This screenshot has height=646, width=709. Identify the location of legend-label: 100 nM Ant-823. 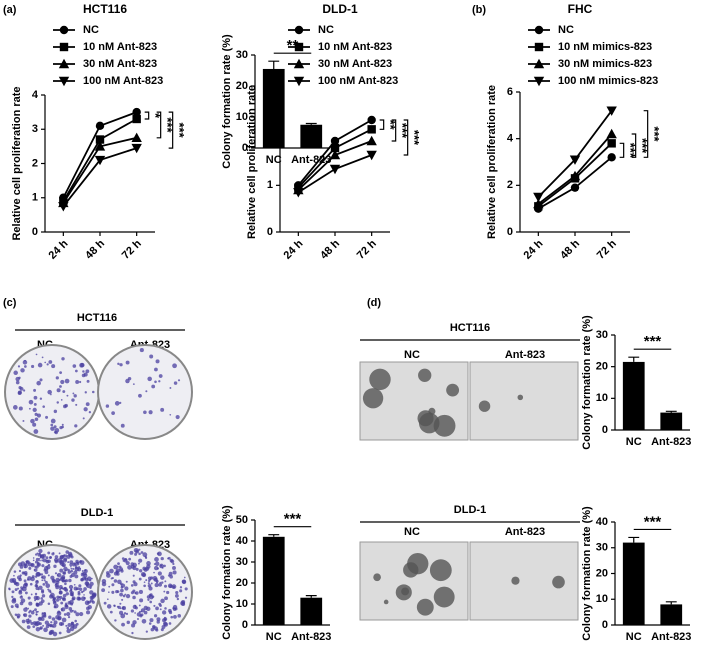
(358, 81).